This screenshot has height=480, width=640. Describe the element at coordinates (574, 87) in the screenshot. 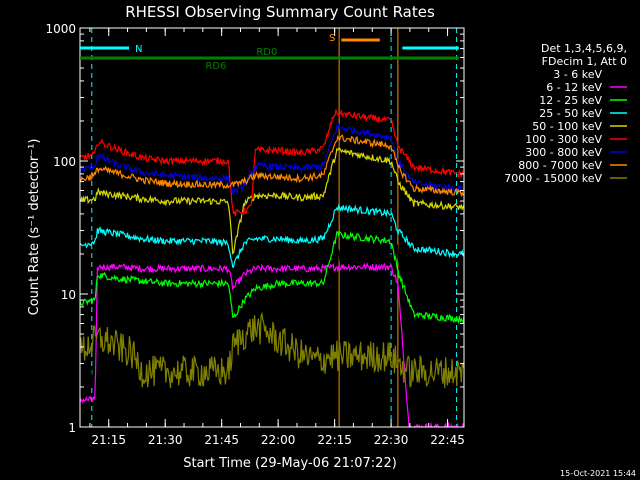

I see `legend-label: 6 - 12 keV` at that location.